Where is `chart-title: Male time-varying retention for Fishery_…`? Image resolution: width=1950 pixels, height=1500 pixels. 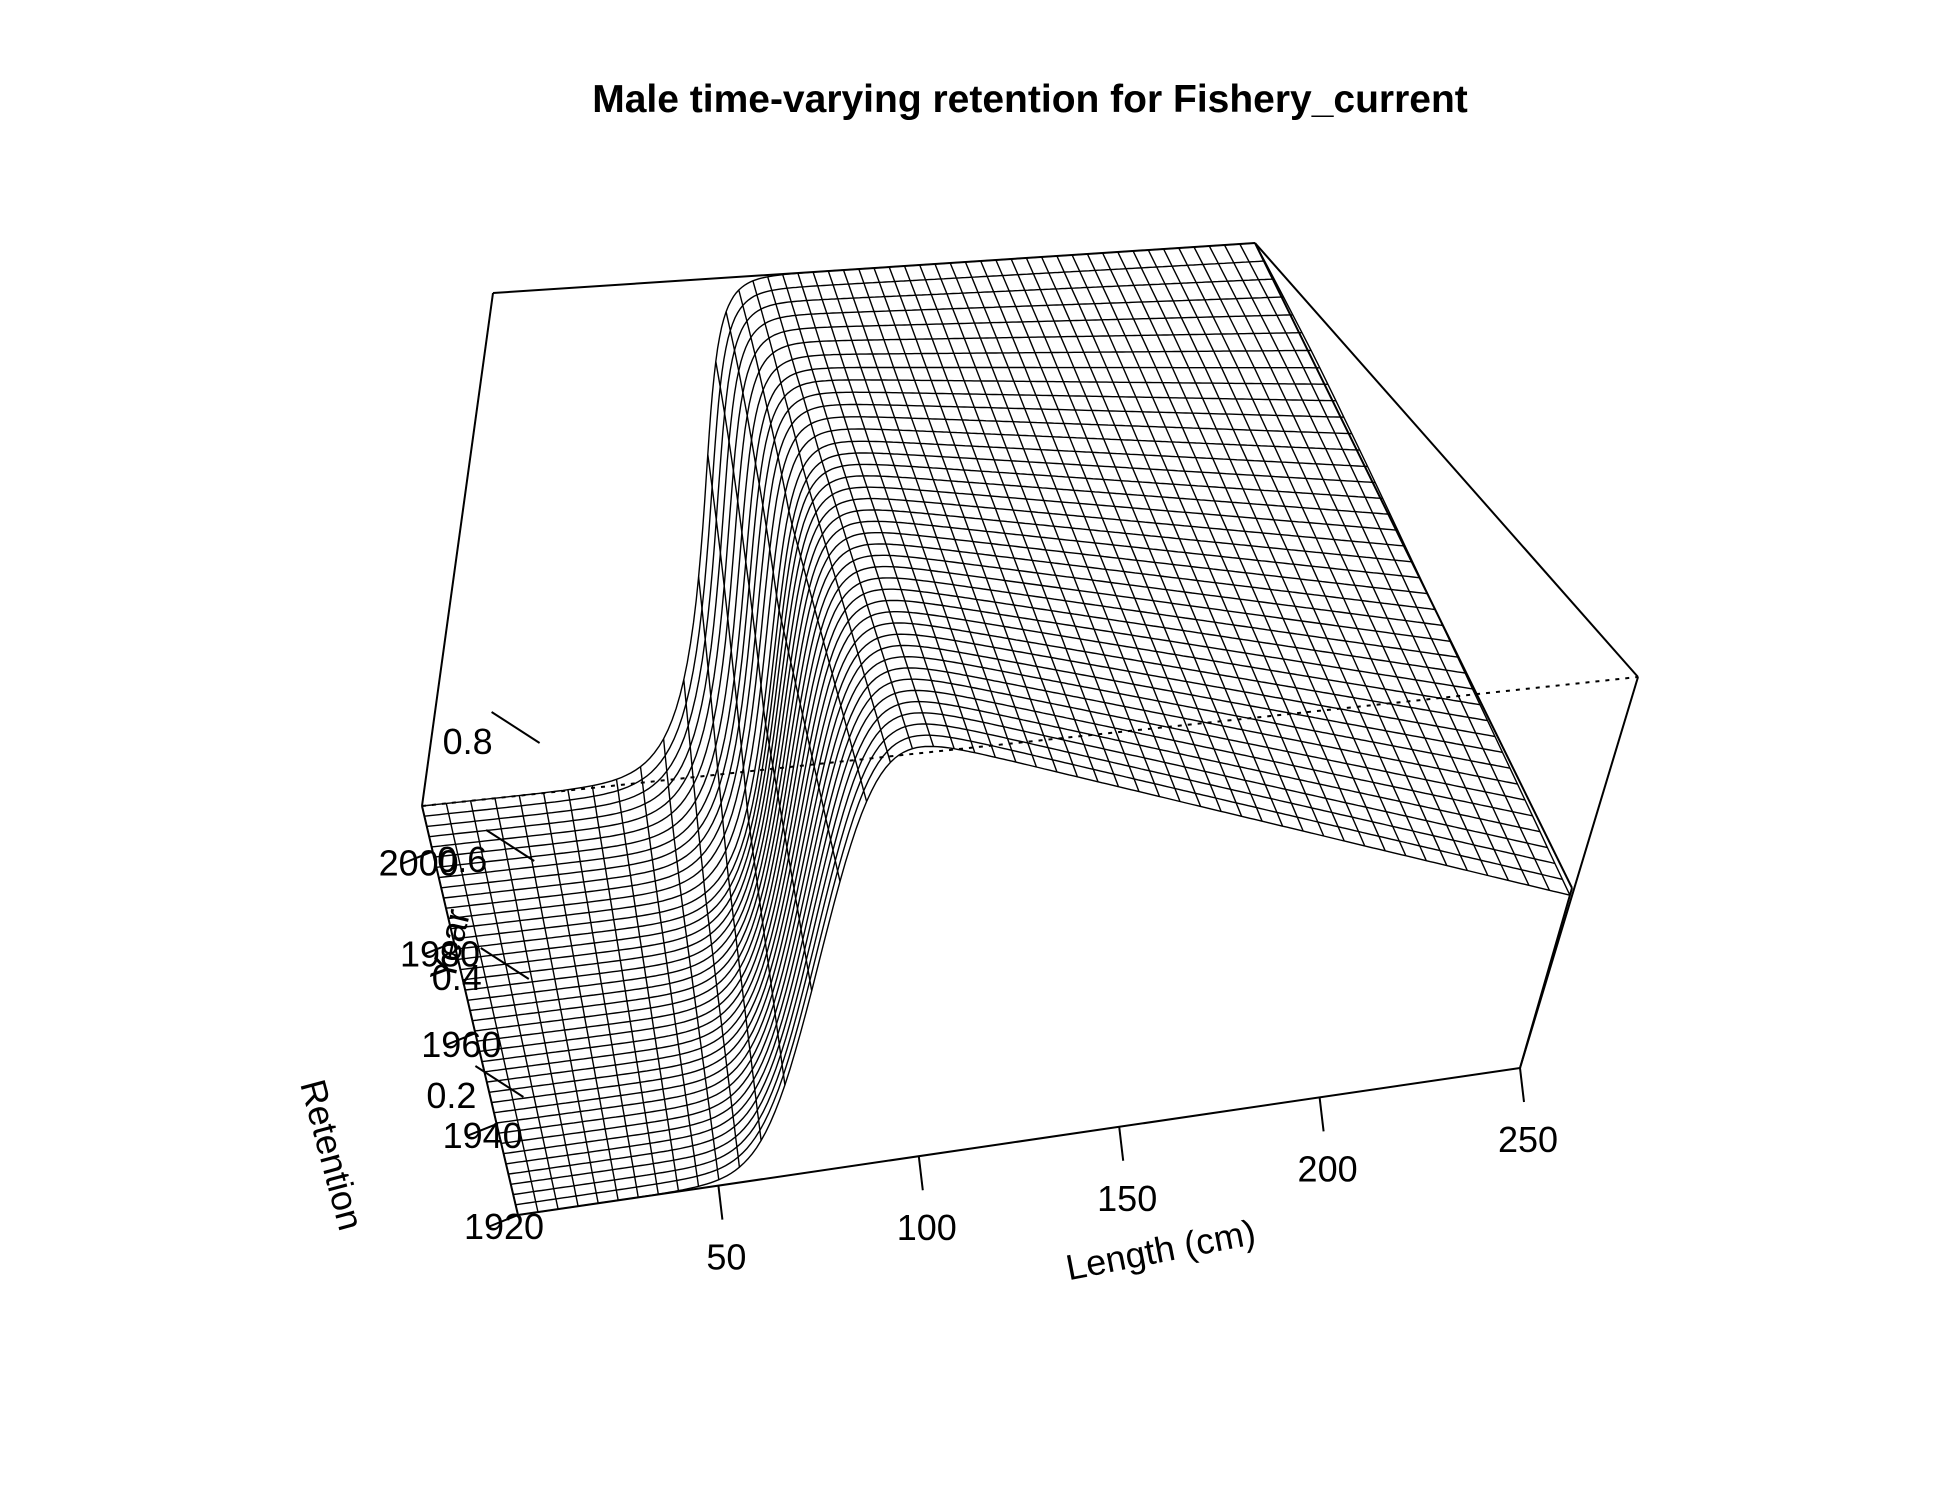
chart-title: Male time-varying retention for Fishery_… is located at coordinates (1030, 99).